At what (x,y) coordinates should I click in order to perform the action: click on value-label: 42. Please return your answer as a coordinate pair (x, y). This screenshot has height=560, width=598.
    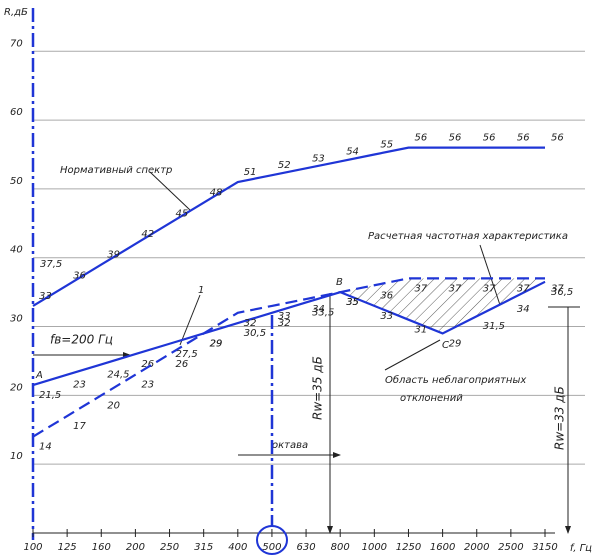
    Looking at the image, I should click on (147, 234).